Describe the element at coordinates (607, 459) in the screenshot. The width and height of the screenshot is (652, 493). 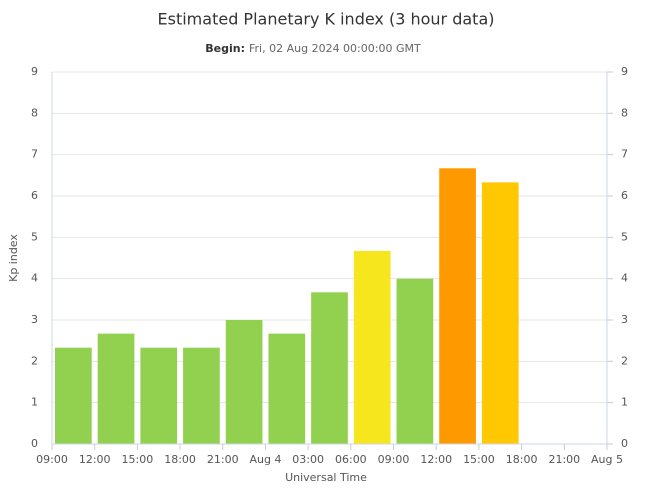
I see `x-tick-label: Aug 5` at that location.